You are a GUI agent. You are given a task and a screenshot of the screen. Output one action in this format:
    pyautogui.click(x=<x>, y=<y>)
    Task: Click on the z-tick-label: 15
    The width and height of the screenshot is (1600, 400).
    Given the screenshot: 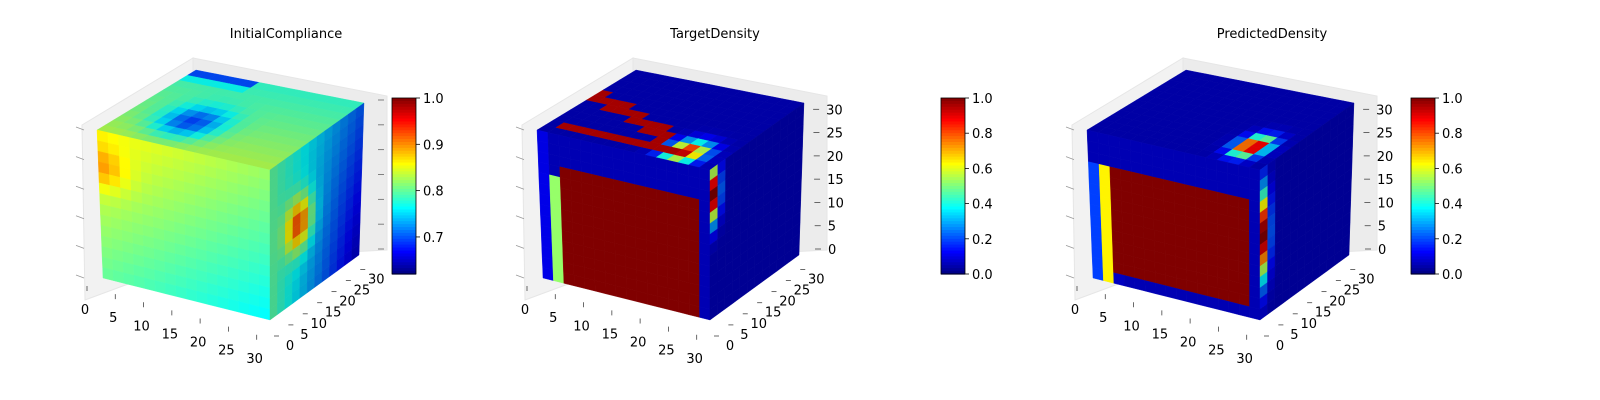 What is the action you would take?
    pyautogui.click(x=835, y=180)
    